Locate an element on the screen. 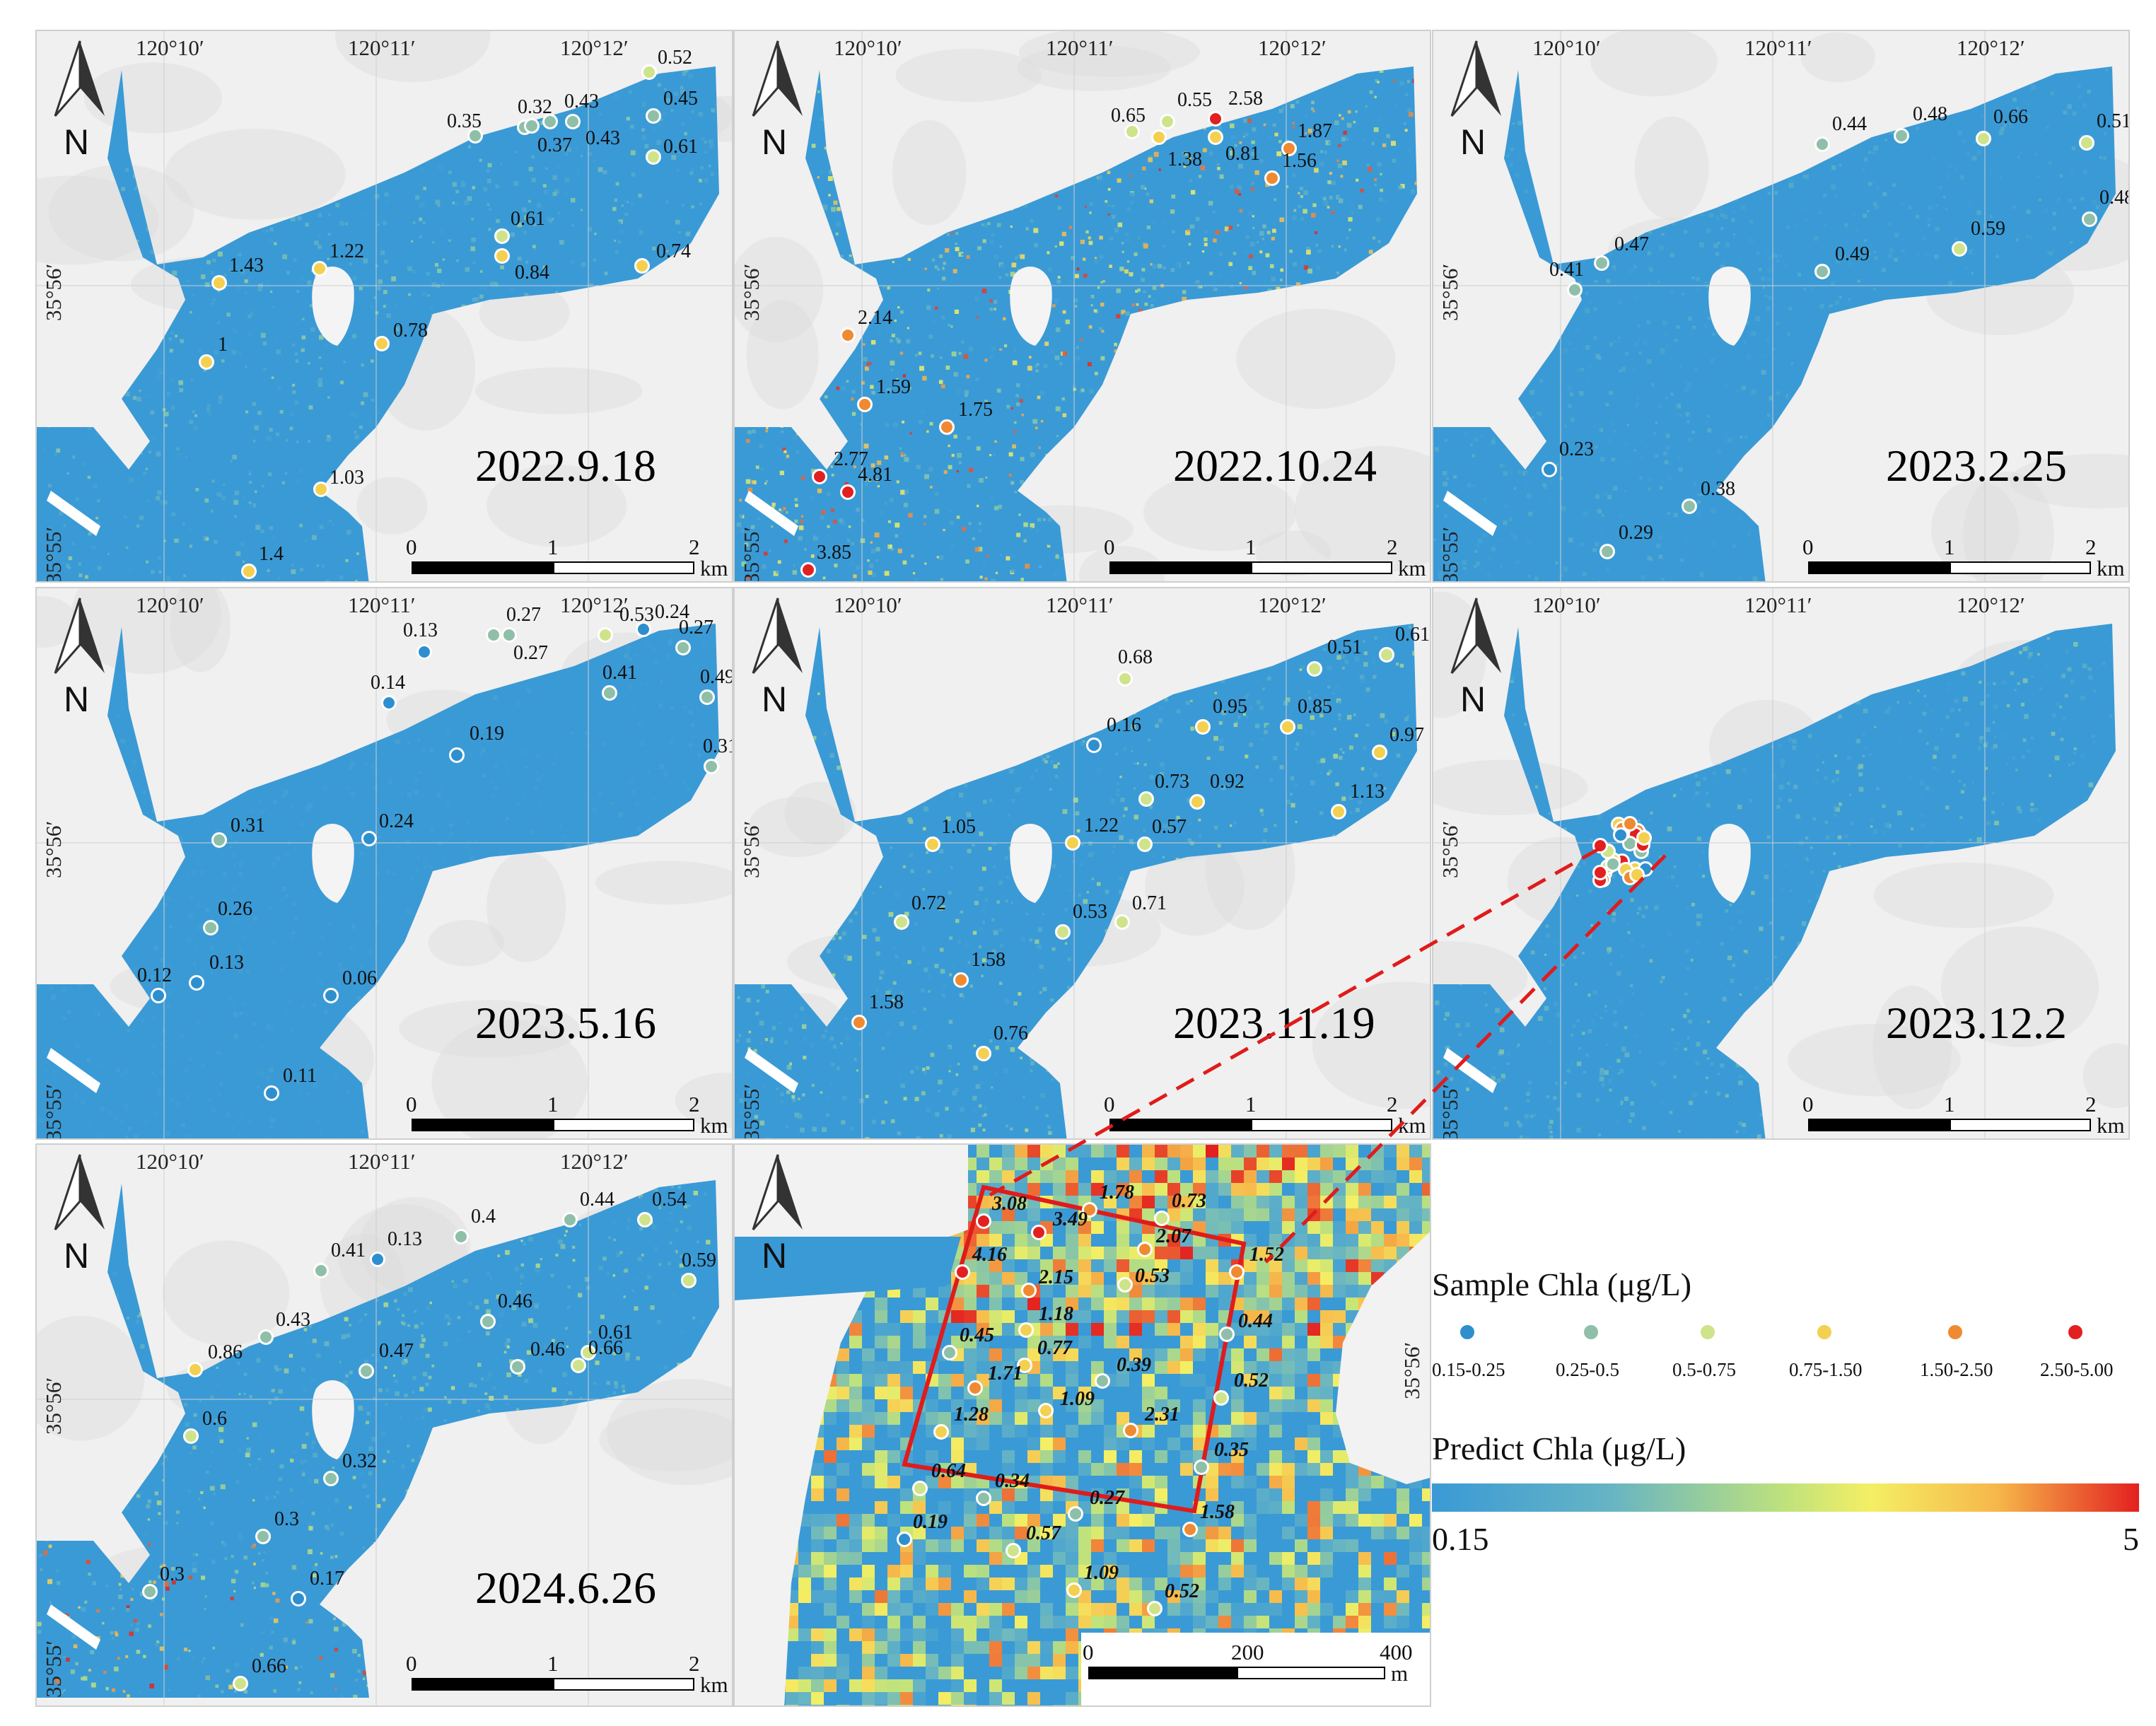  scale-tick-label: 1 is located at coordinates (1949, 547).